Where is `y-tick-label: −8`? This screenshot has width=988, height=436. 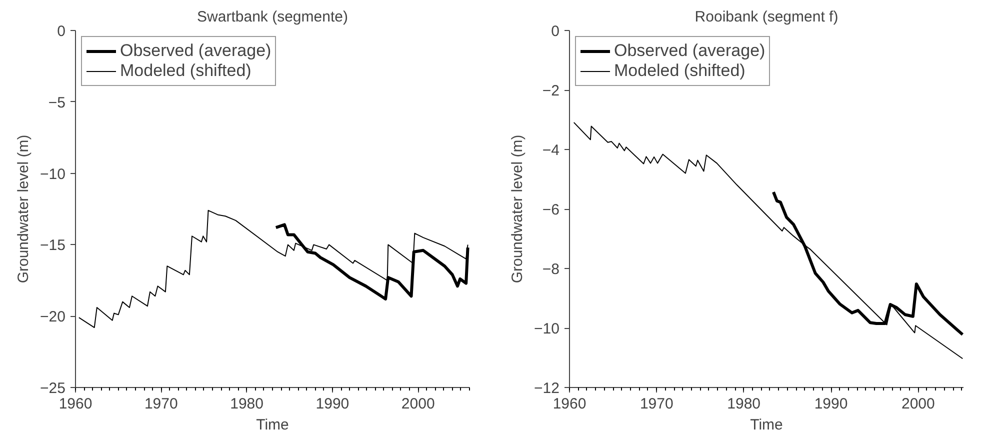
y-tick-label: −8 is located at coordinates (551, 269).